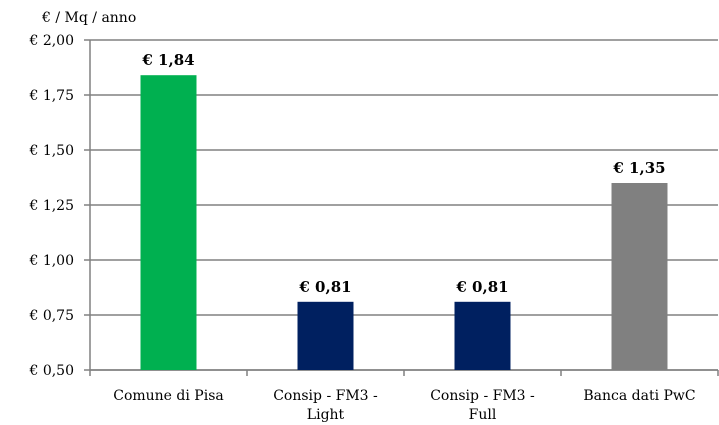 This screenshot has width=719, height=425. I want to click on x-category-label: Banca dati PwC, so click(639, 396).